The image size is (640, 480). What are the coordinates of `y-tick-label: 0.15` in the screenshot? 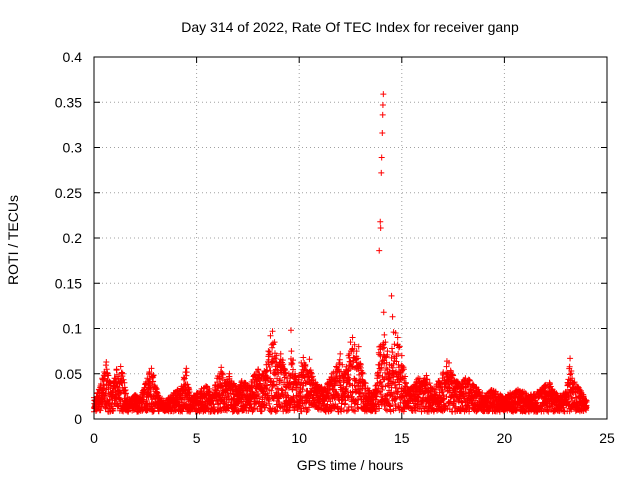 It's located at (68, 283).